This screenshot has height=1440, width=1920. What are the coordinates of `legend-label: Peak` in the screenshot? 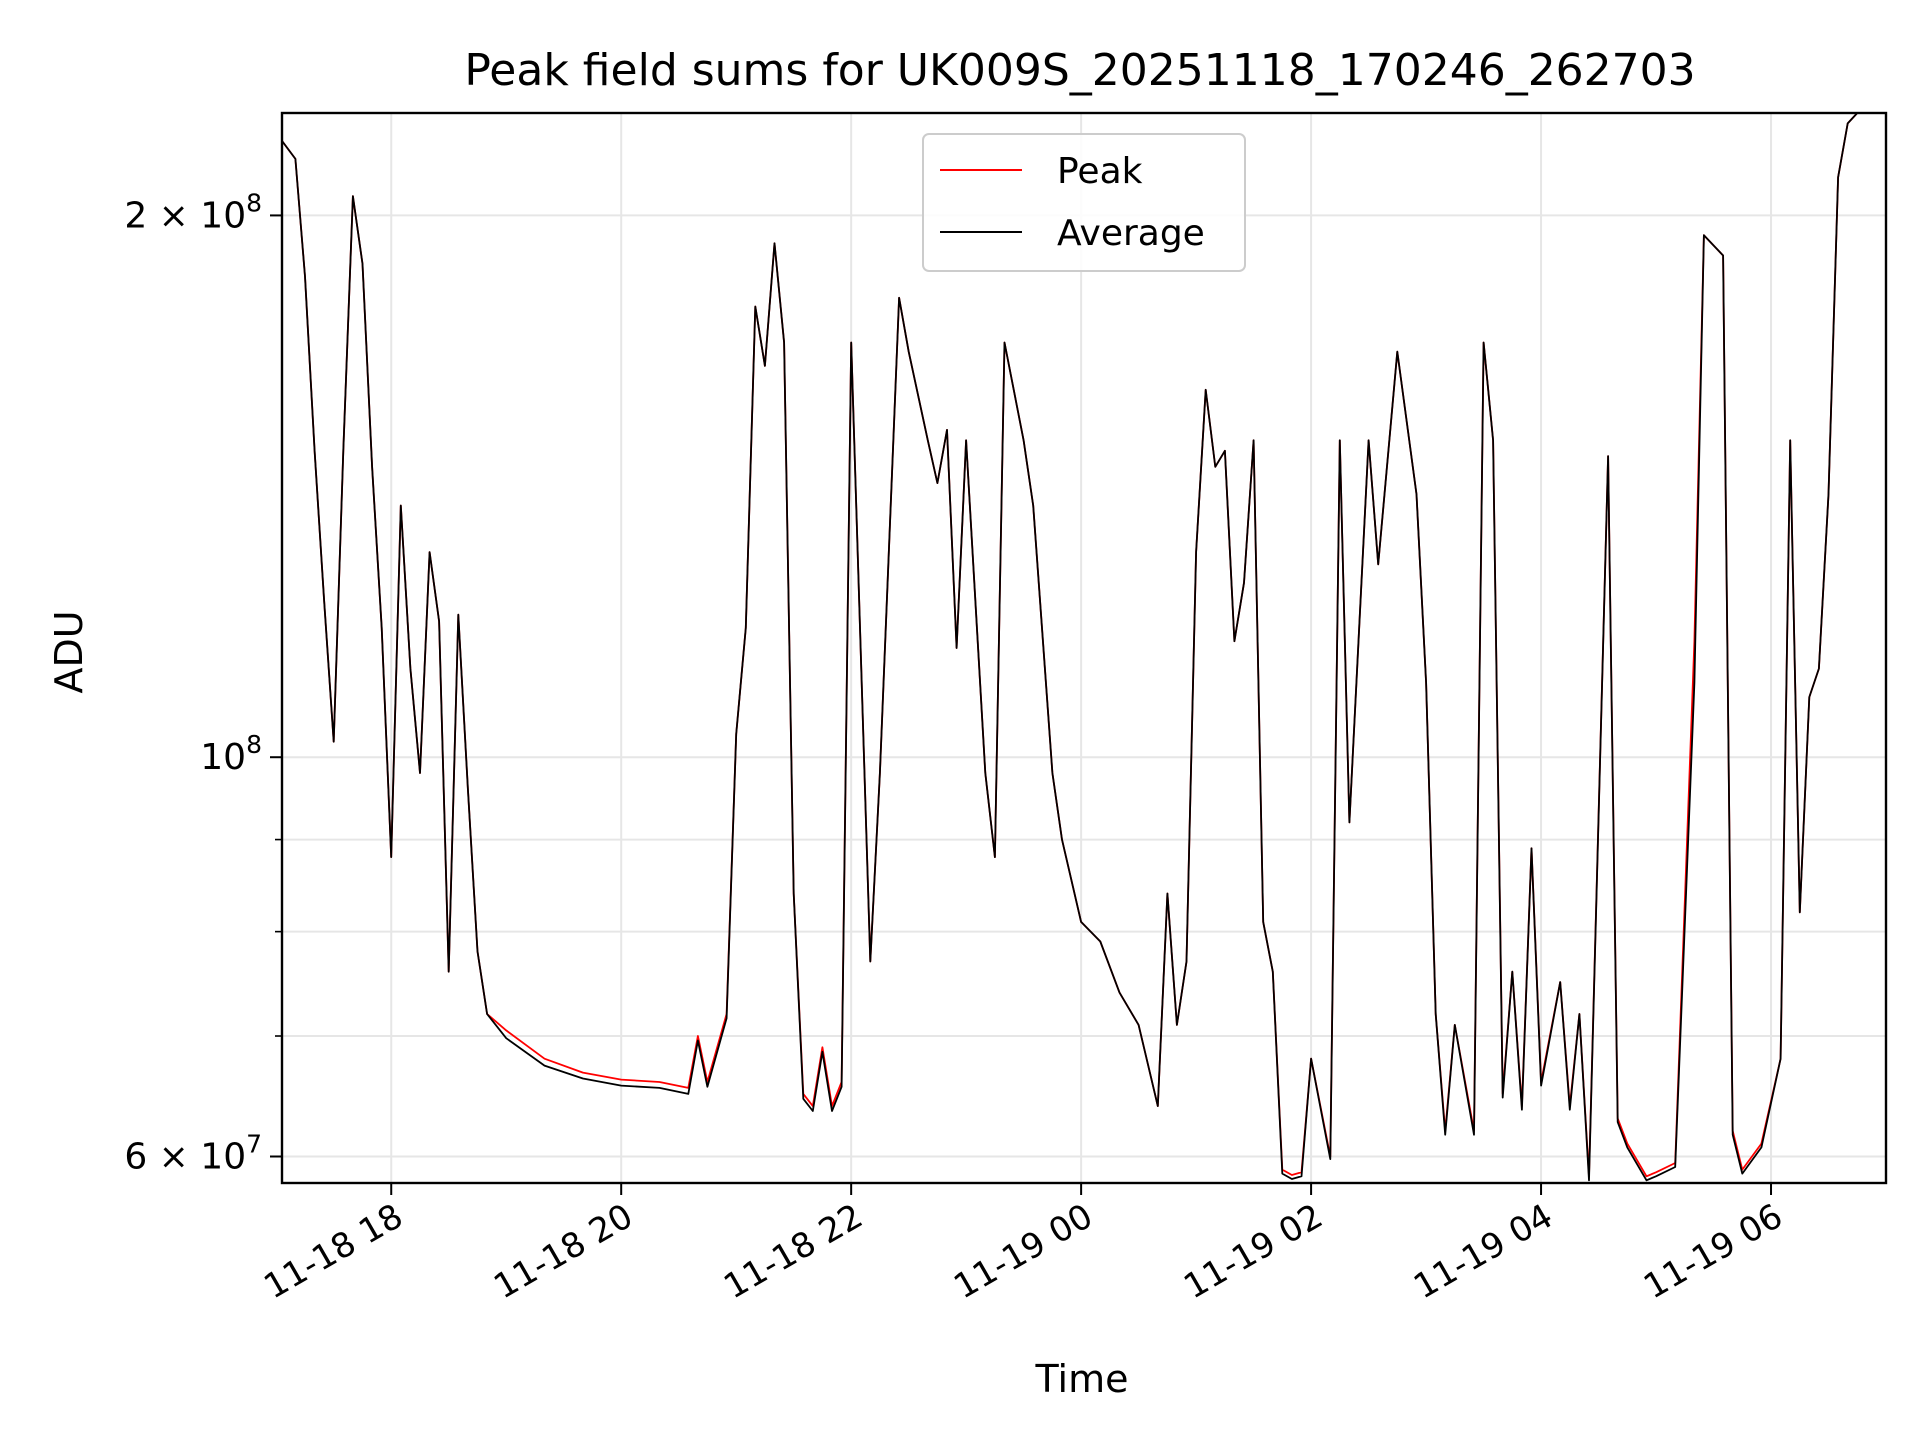 It's located at (1100, 171).